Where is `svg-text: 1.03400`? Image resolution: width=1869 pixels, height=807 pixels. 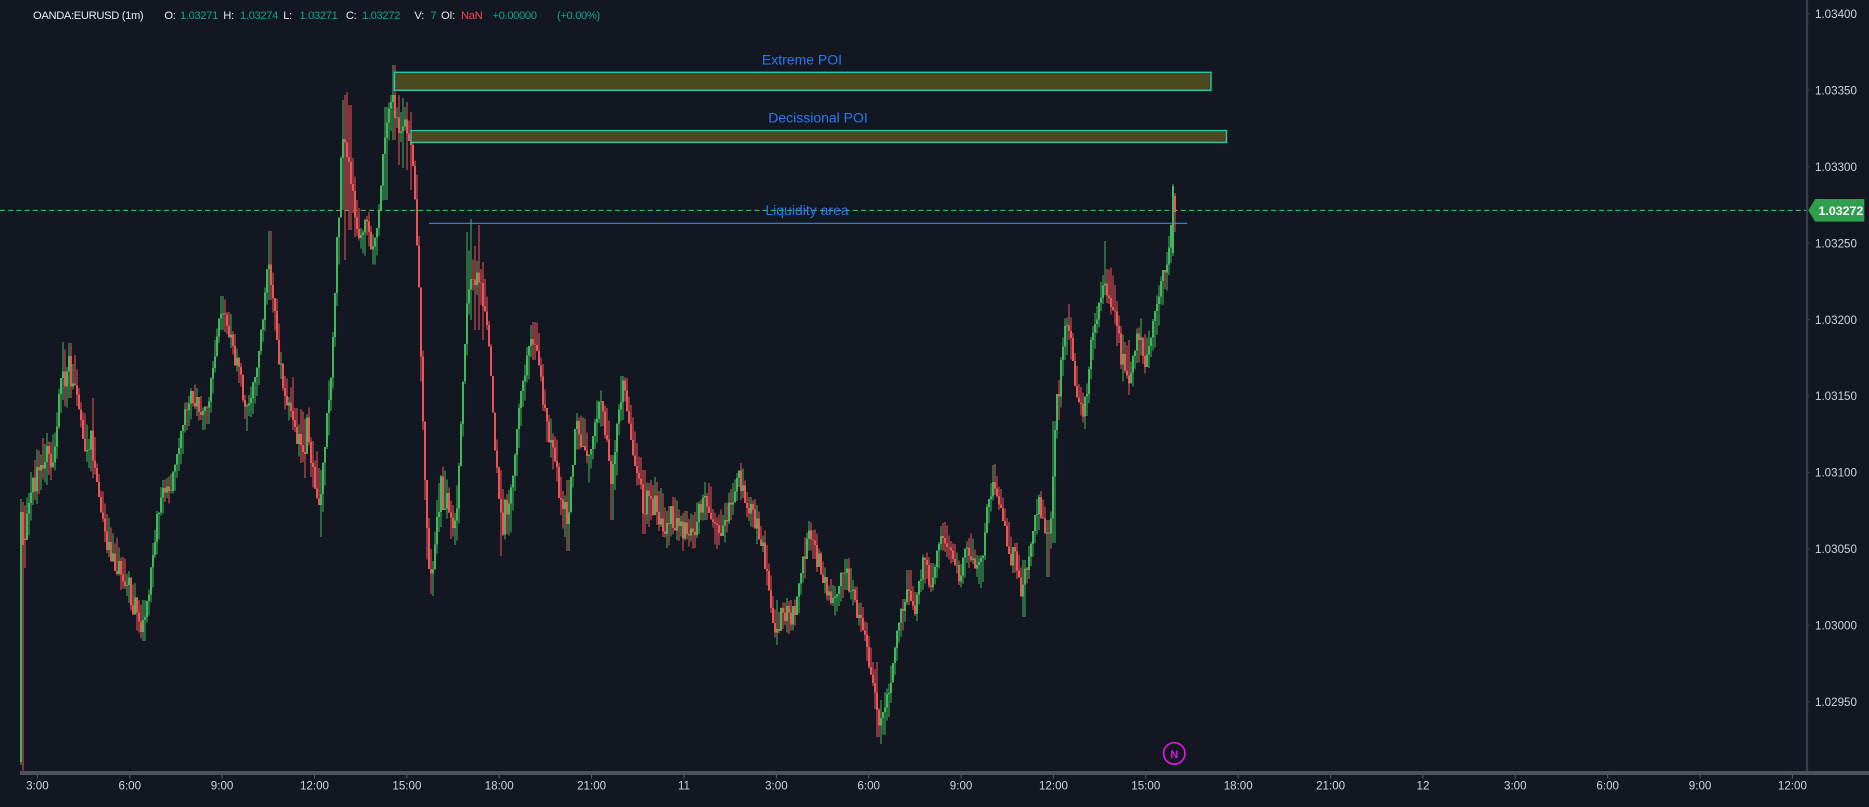
svg-text: 1.03400 is located at coordinates (1836, 14).